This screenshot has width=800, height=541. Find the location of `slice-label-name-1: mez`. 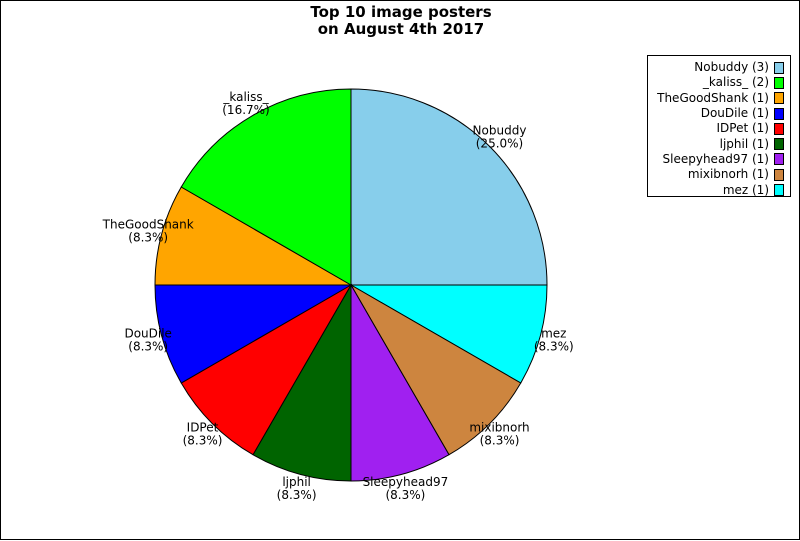

slice-label-name-1: mez is located at coordinates (553, 333).